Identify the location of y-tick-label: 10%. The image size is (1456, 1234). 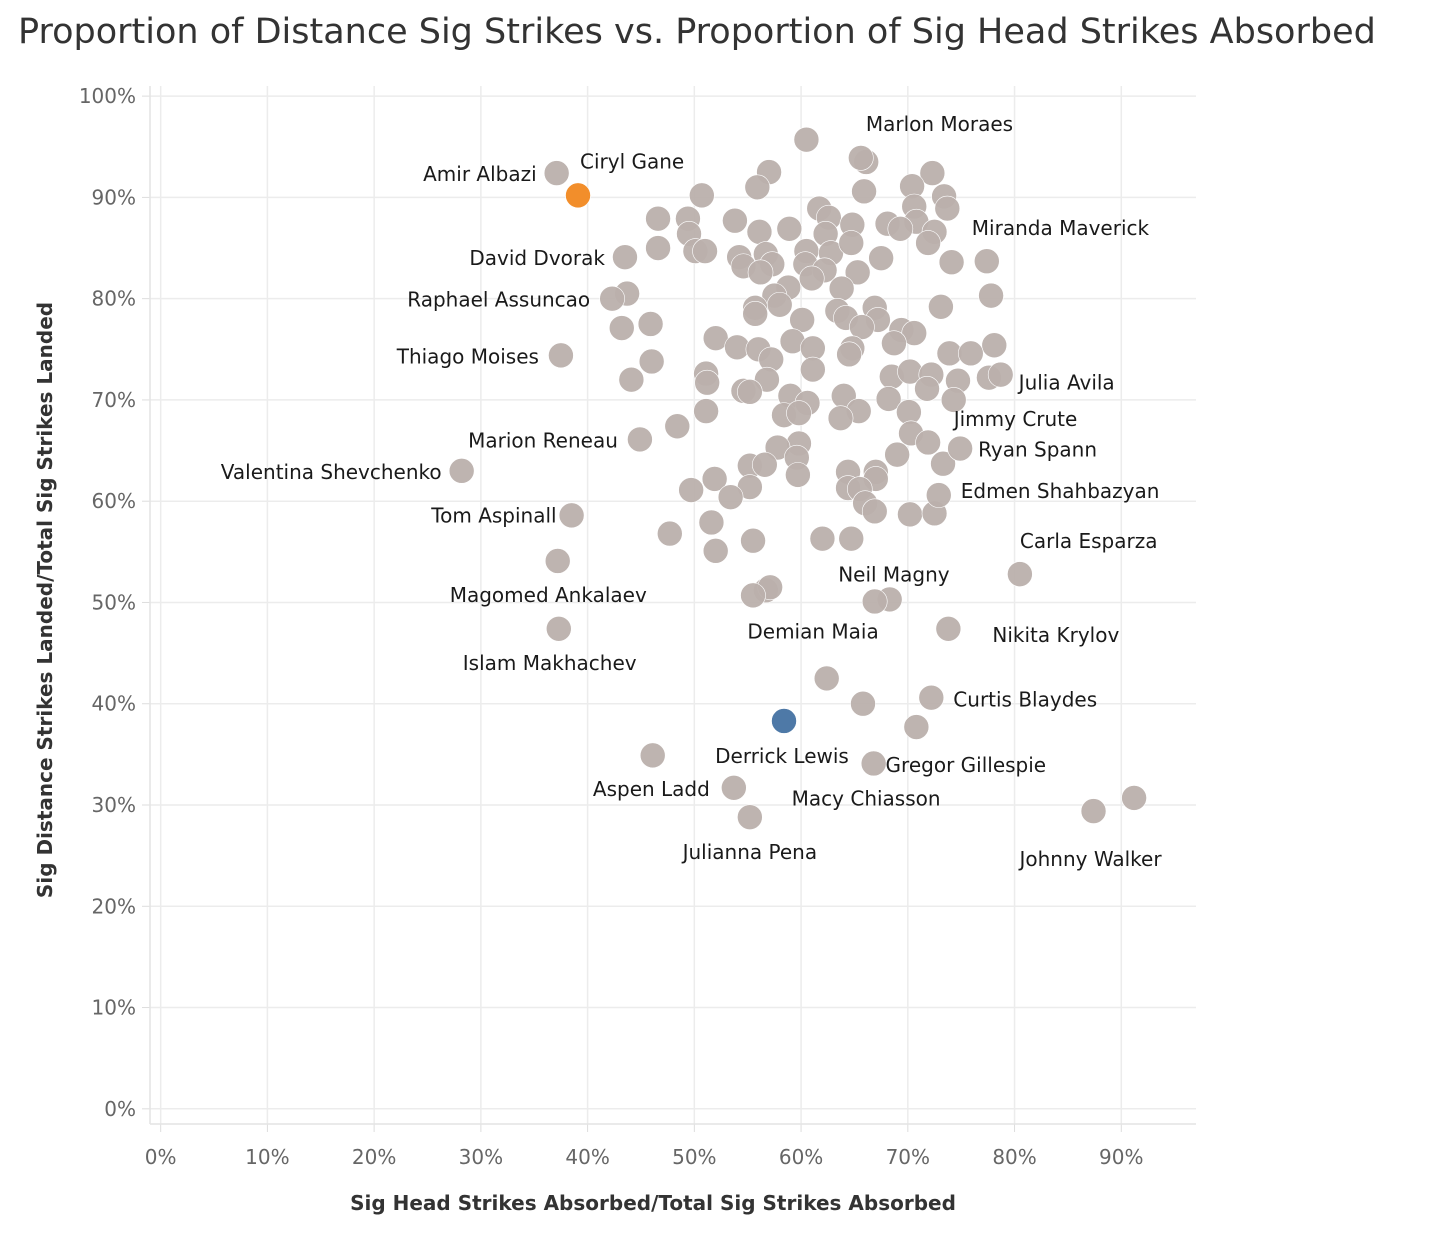
(114, 1008).